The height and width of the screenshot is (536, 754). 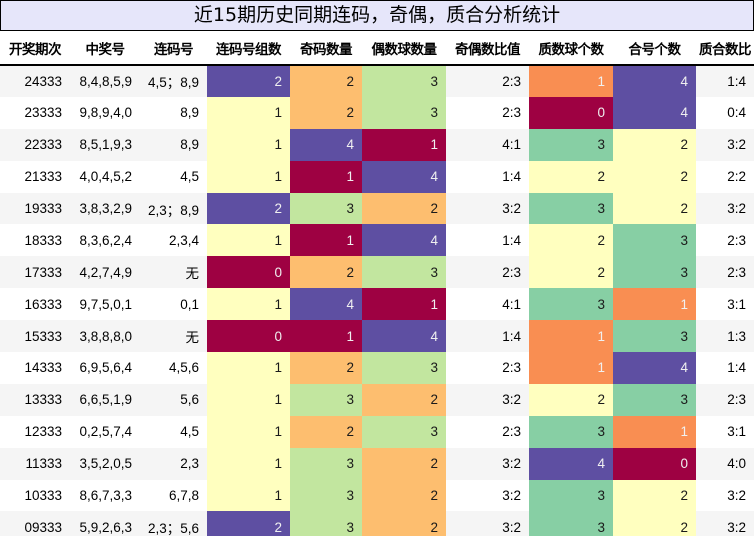 What do you see at coordinates (35, 81) in the screenshot?
I see `period-cell: 24333` at bounding box center [35, 81].